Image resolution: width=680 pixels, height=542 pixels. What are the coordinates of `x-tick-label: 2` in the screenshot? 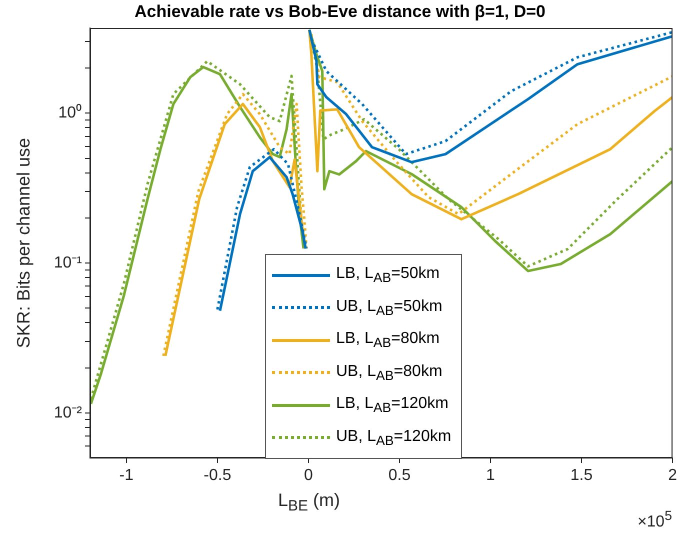 It's located at (673, 475).